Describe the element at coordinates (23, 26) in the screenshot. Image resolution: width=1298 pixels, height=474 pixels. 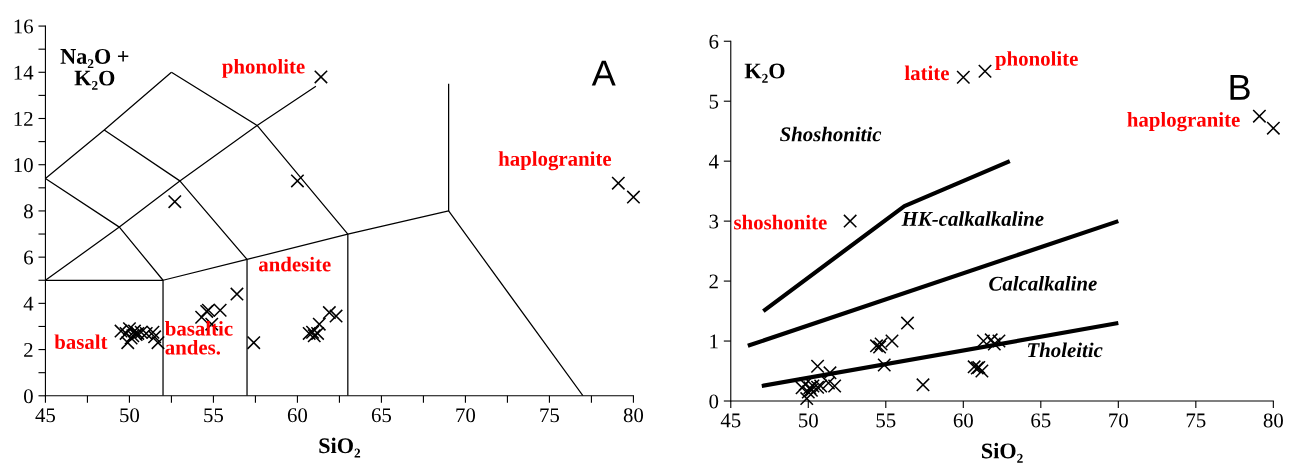
I see `y-tick-label: 16` at that location.